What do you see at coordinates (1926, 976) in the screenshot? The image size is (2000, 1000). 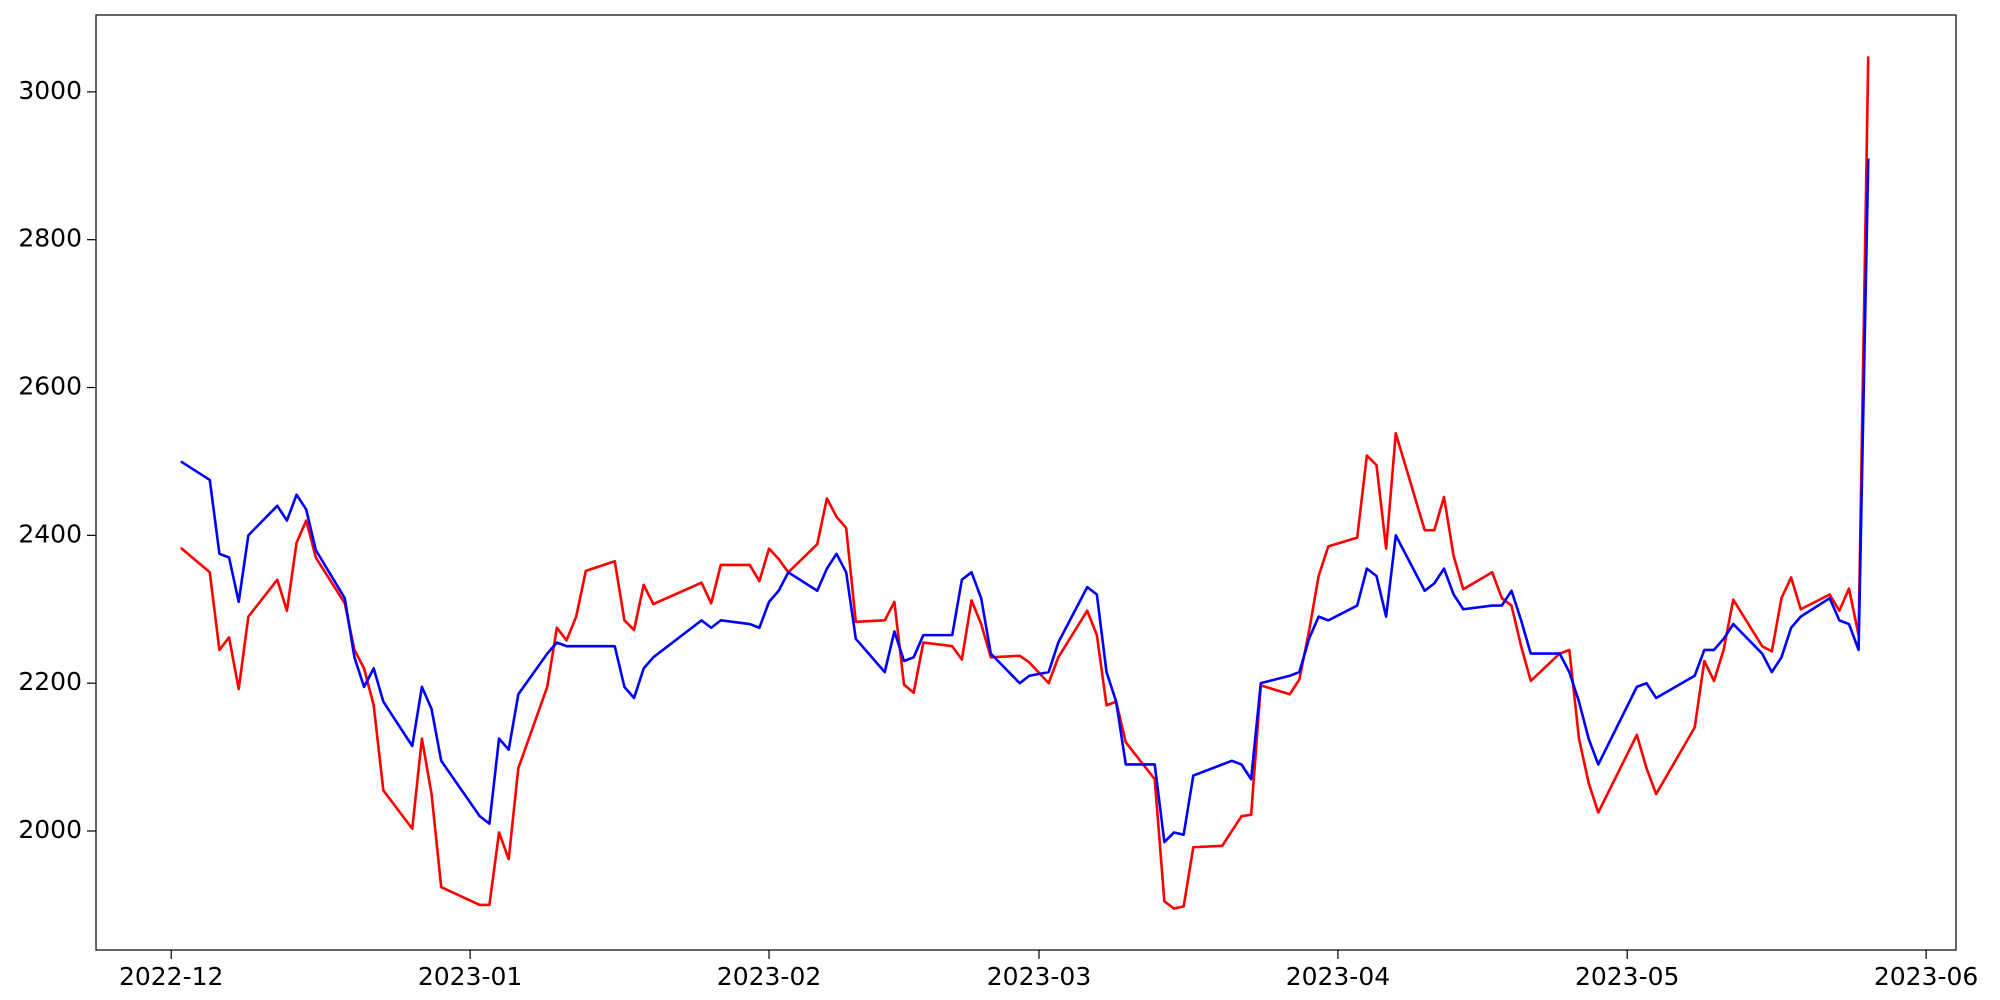 I see `x-tick-label: 2023-06` at bounding box center [1926, 976].